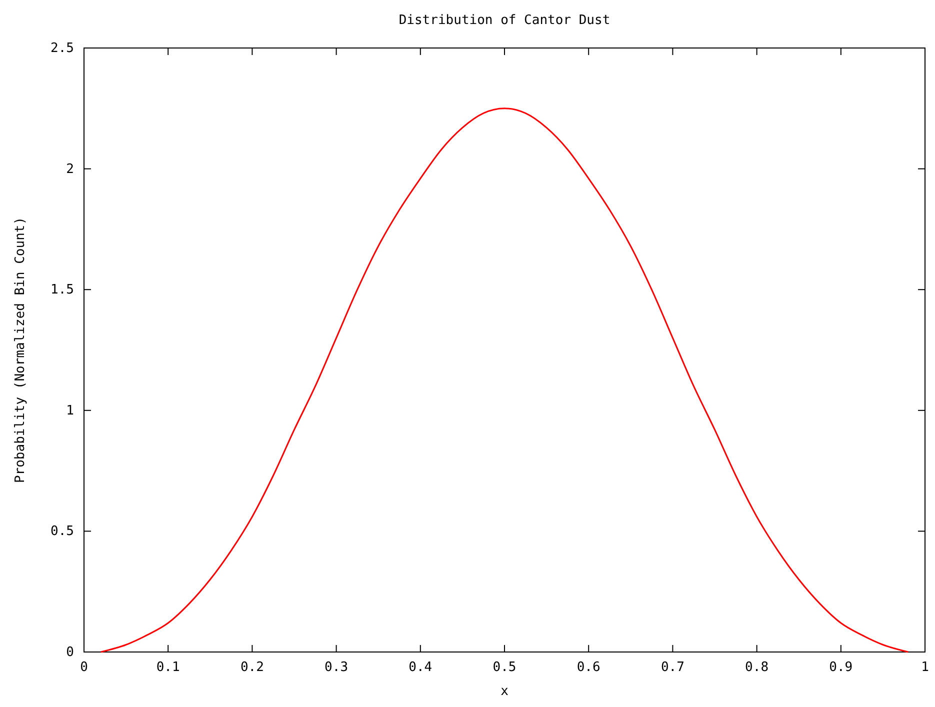 This screenshot has height=707, width=935. What do you see at coordinates (504, 691) in the screenshot?
I see `x-axis-title: x` at bounding box center [504, 691].